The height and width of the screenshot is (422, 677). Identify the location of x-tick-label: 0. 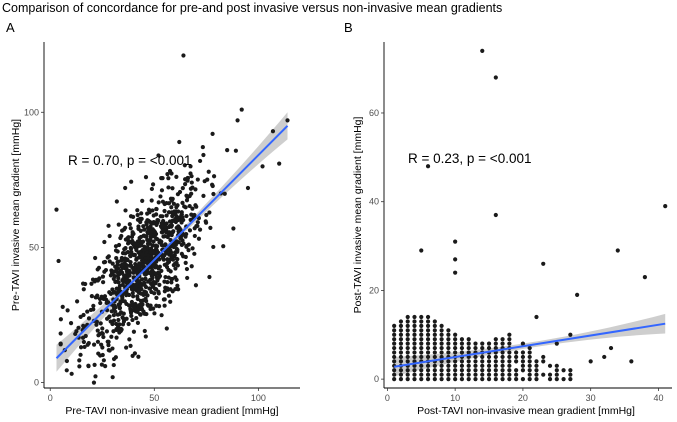
(387, 398).